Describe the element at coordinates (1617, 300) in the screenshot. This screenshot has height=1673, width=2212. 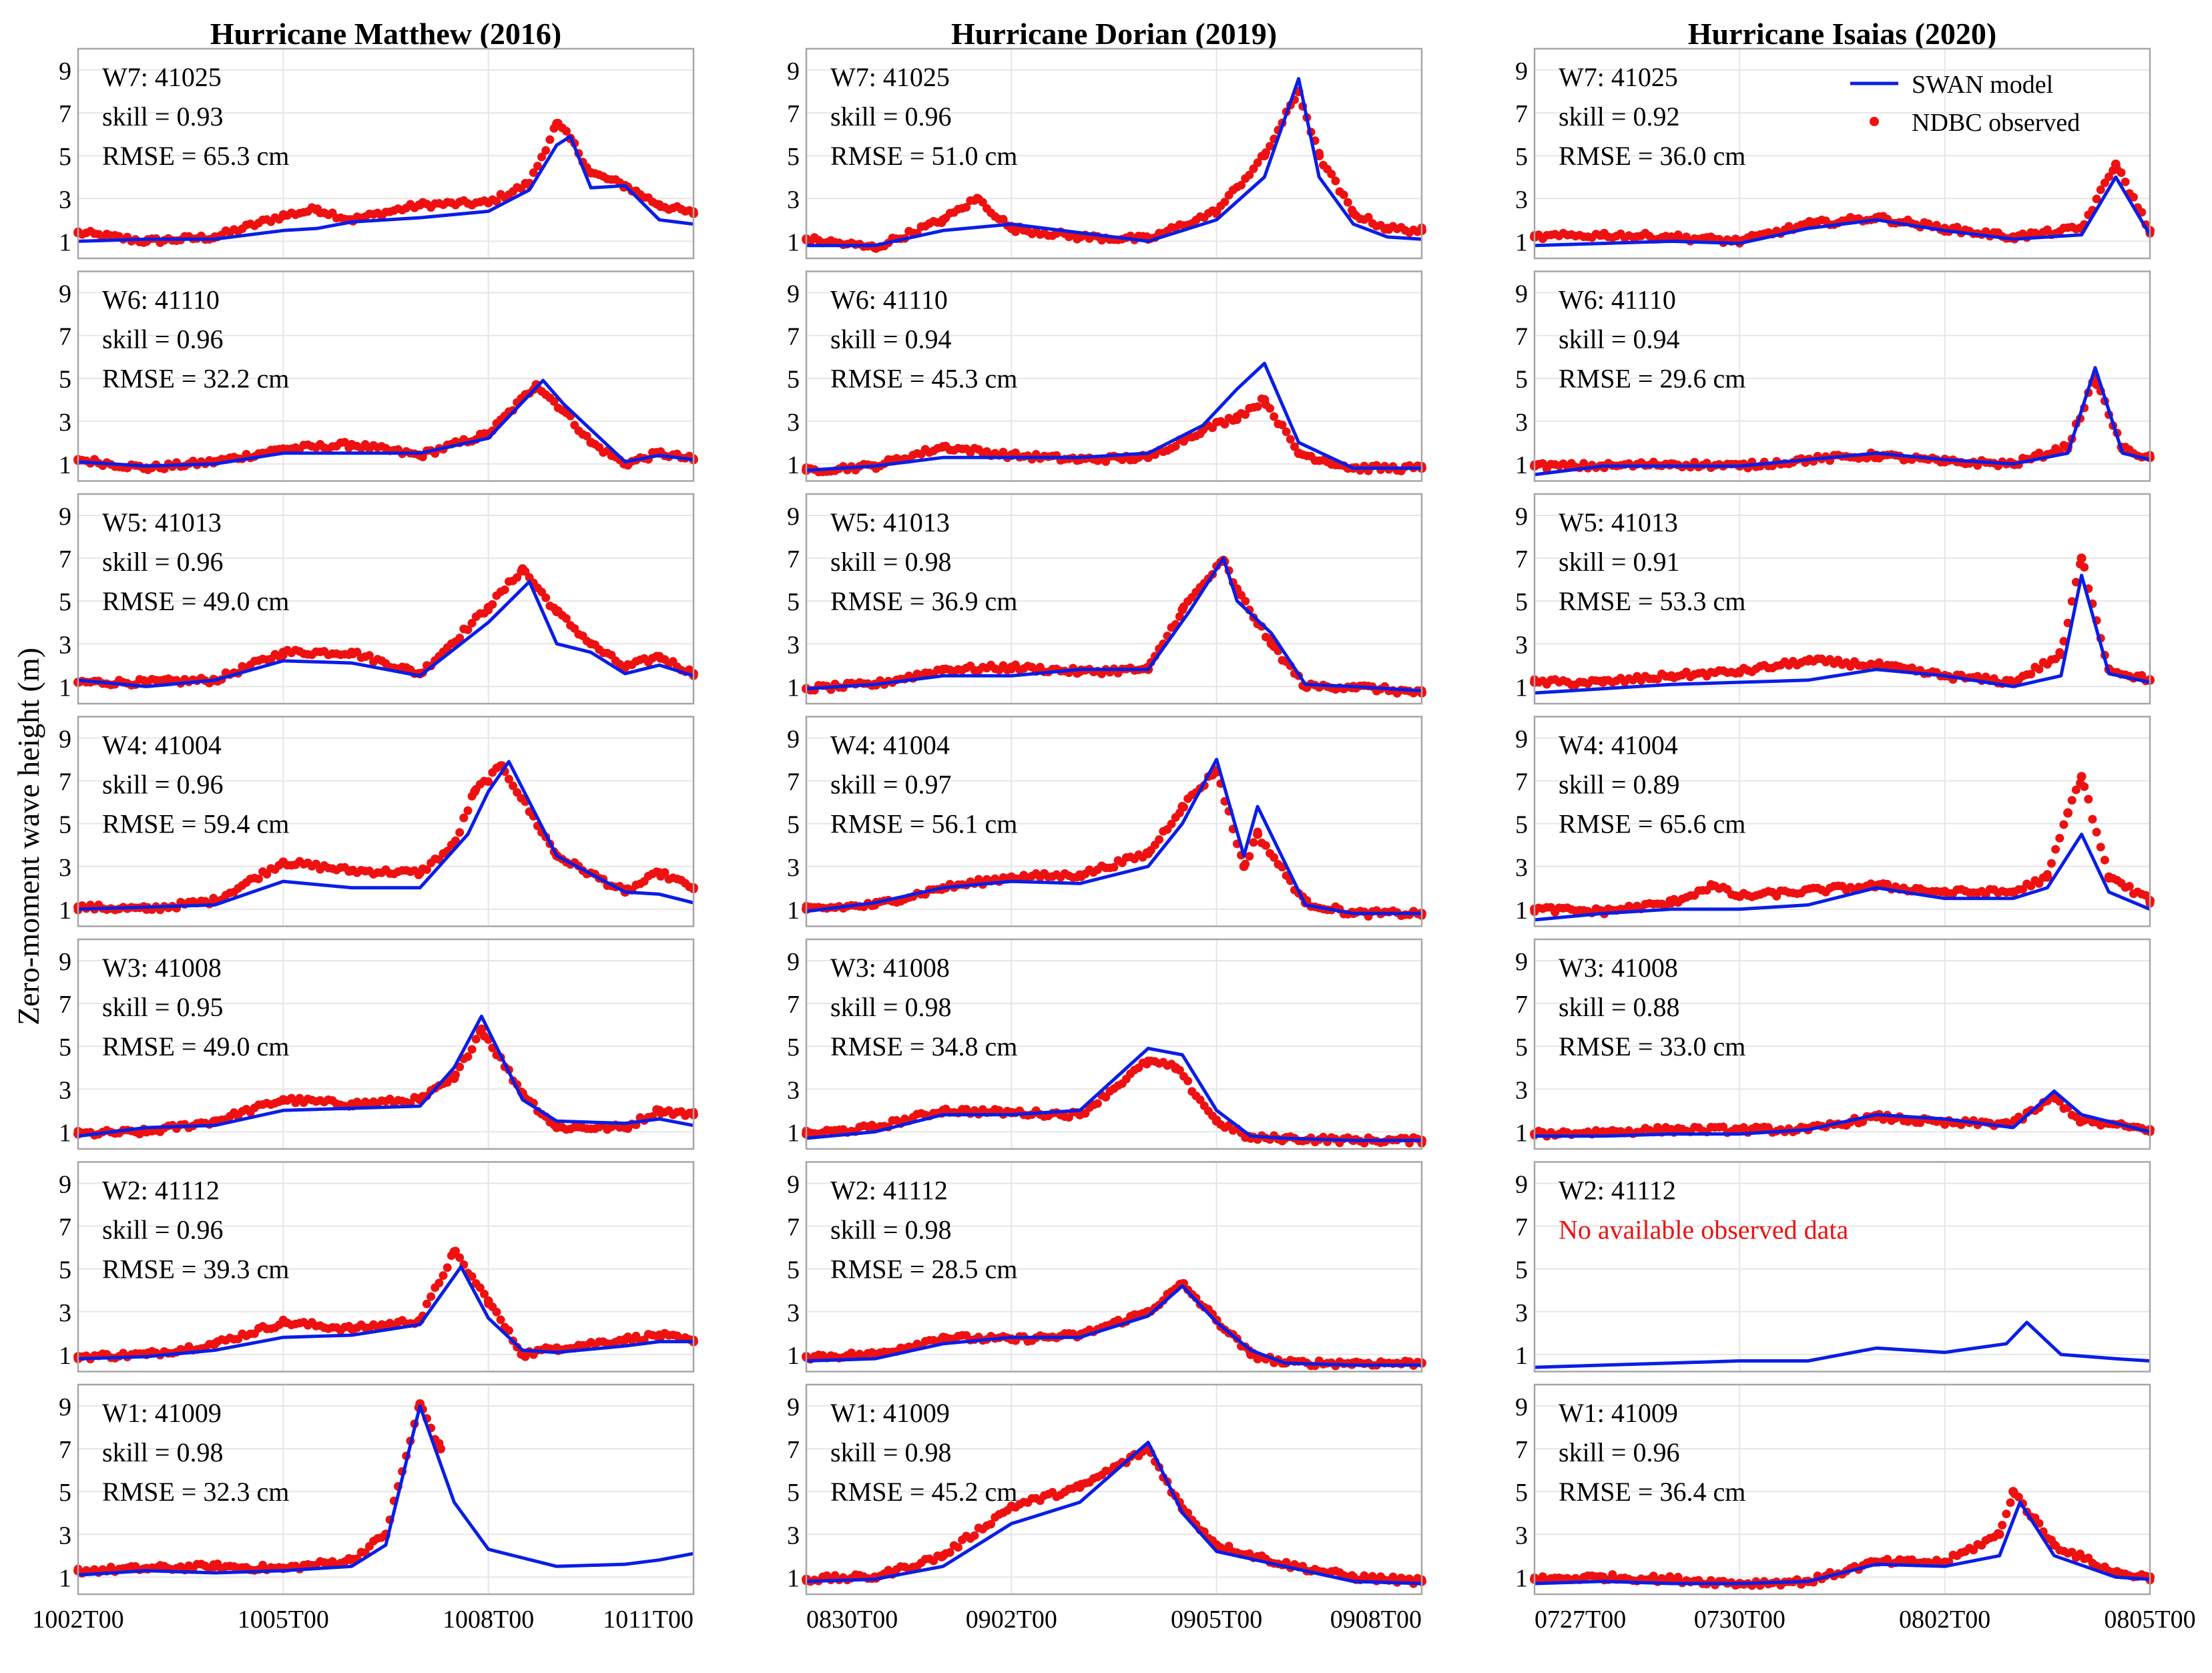
I see `station-label: W6: 41110` at that location.